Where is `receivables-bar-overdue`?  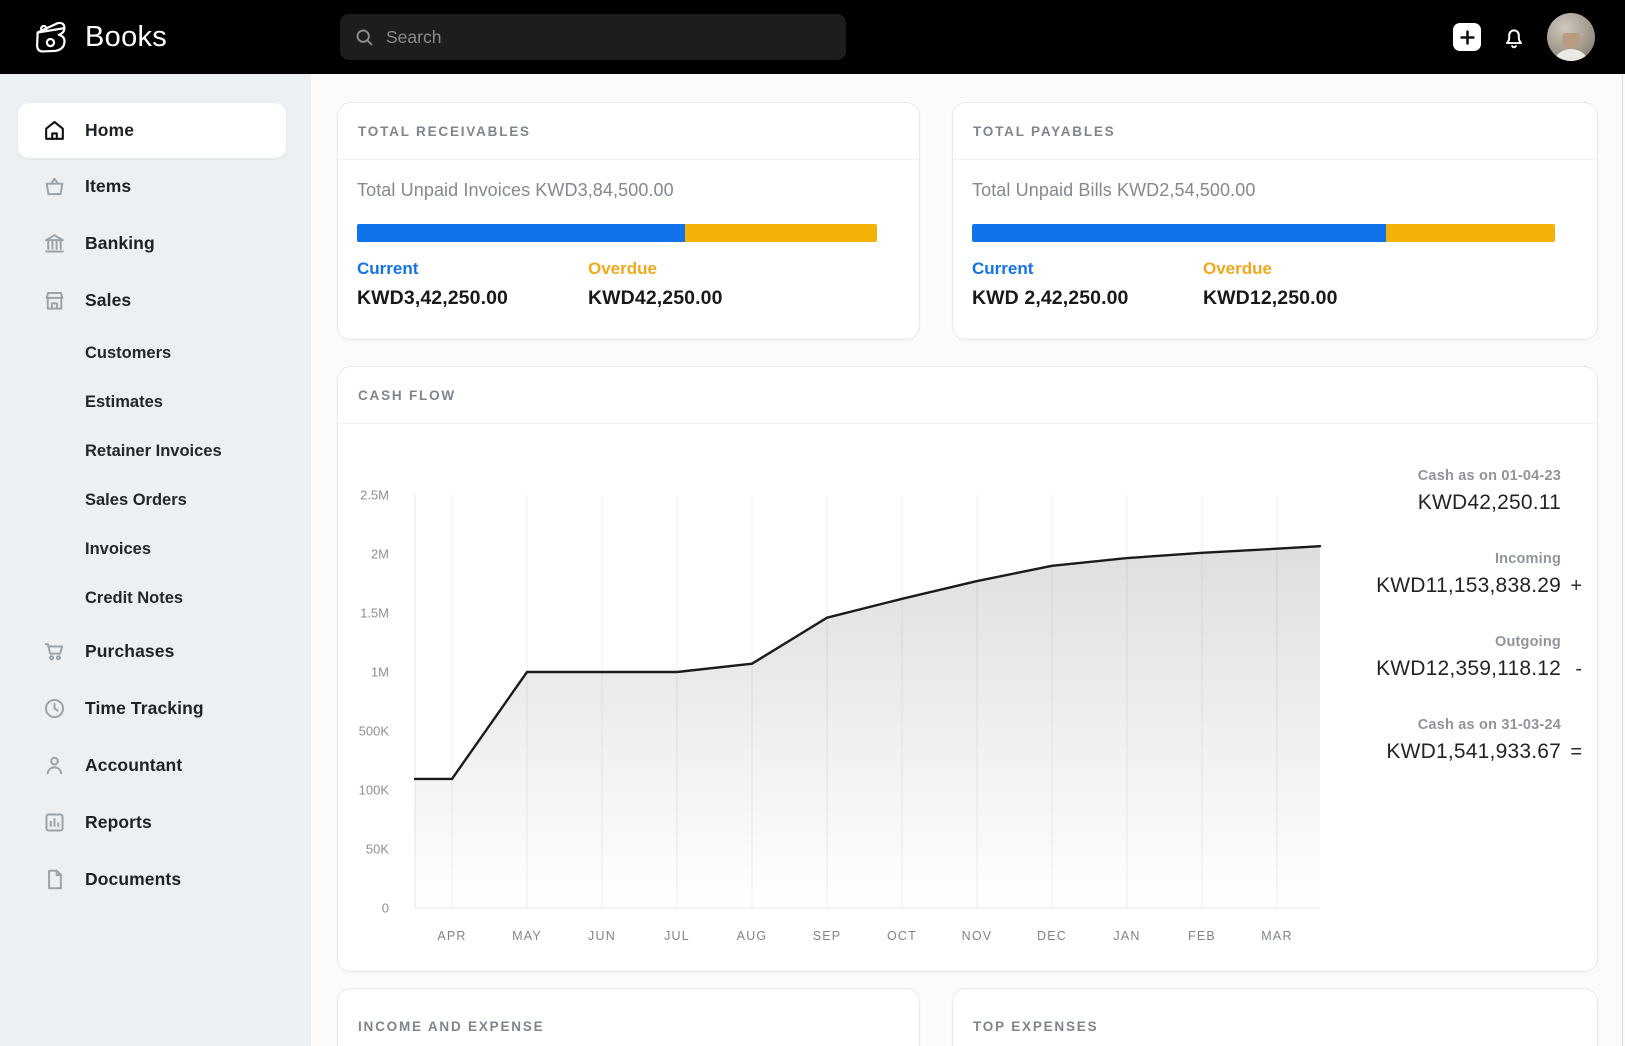 receivables-bar-overdue is located at coordinates (780, 233).